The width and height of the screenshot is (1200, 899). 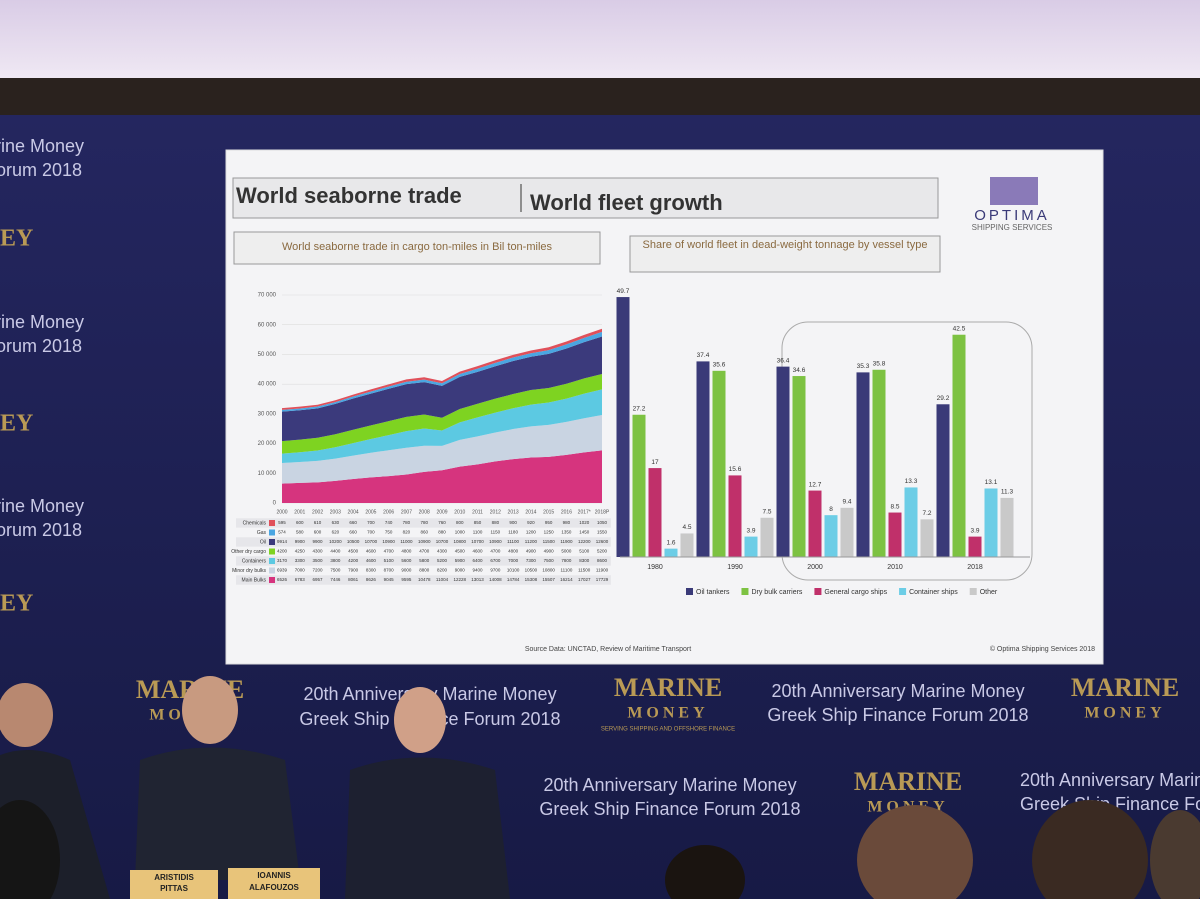 I want to click on table-cell: 10478, so click(x=424, y=579).